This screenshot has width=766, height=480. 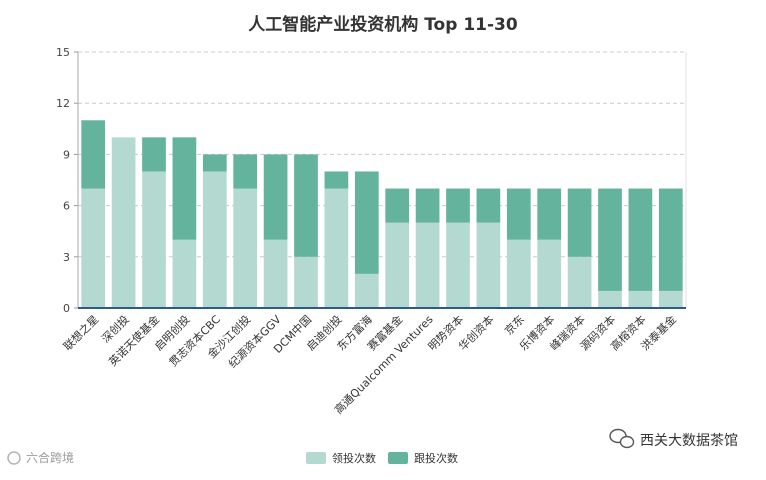 I want to click on wechat-icon, so click(x=622, y=438).